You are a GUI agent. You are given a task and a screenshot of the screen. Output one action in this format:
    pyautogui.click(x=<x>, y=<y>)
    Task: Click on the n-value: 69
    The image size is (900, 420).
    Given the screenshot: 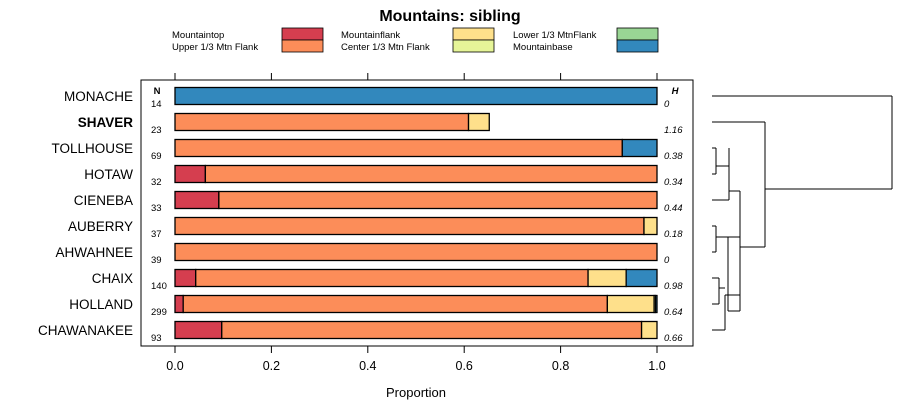 What is the action you would take?
    pyautogui.click(x=156, y=156)
    